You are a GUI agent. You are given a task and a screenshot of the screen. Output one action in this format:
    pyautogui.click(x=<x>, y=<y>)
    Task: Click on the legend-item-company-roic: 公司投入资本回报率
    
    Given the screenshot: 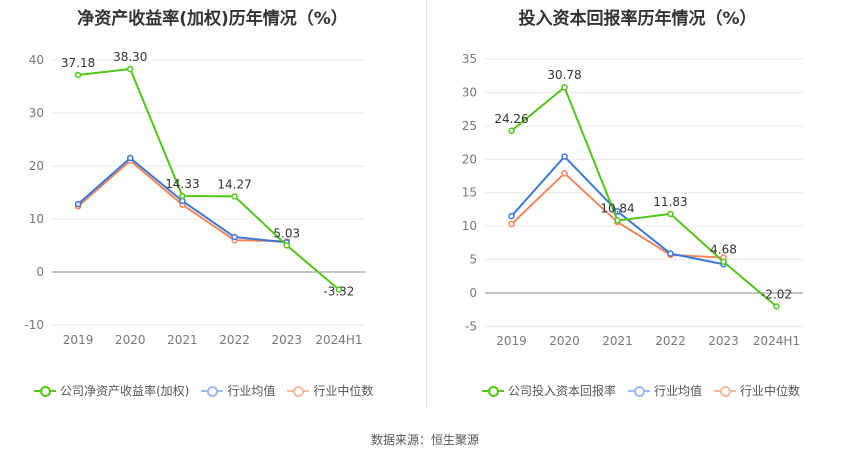 What is the action you would take?
    pyautogui.click(x=549, y=390)
    